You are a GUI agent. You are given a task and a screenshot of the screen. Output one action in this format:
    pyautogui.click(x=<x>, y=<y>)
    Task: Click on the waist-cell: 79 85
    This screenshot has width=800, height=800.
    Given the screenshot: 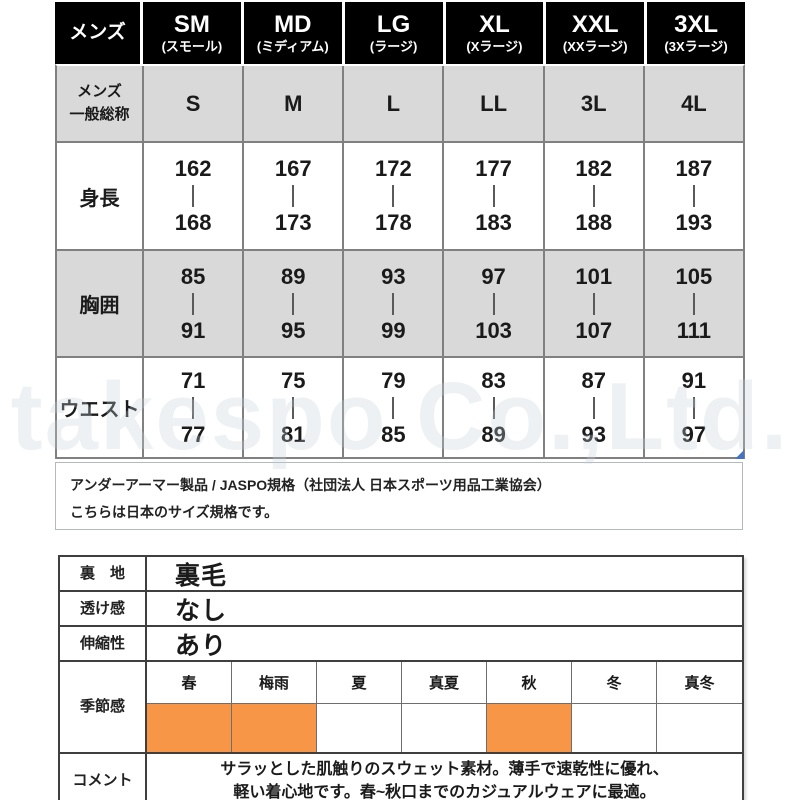 What is the action you would take?
    pyautogui.click(x=393, y=407)
    